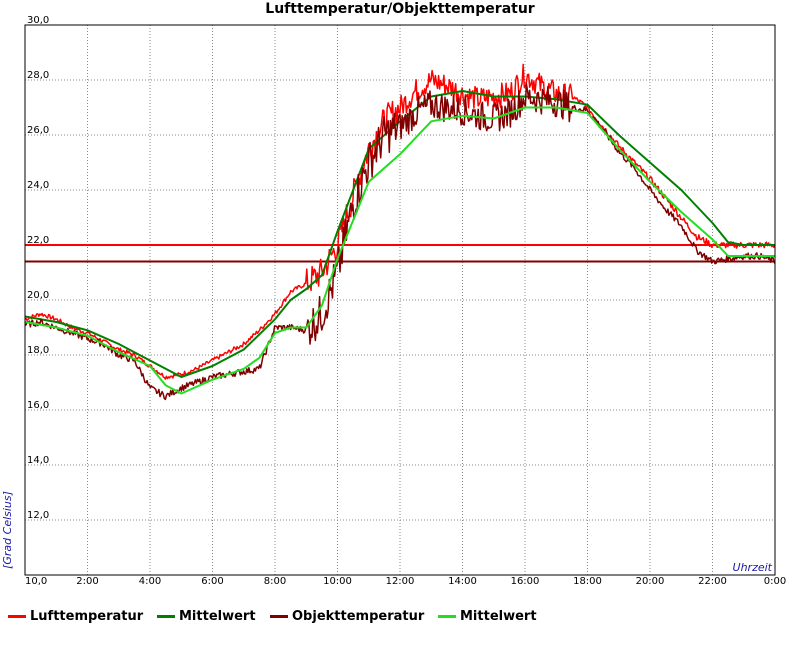 The image size is (800, 650). Describe the element at coordinates (400, 581) in the screenshot. I see `x-tick-label: 12:00` at that location.